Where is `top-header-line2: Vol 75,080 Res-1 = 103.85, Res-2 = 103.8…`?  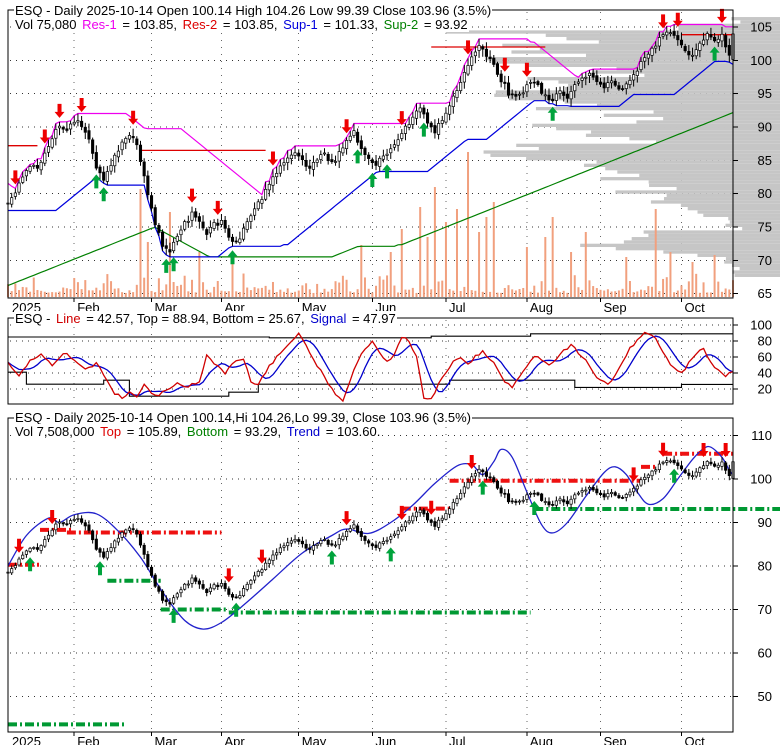
top-header-line2: Vol 75,080 Res-1 = 103.85, Res-2 = 103.8… is located at coordinates (241, 24).